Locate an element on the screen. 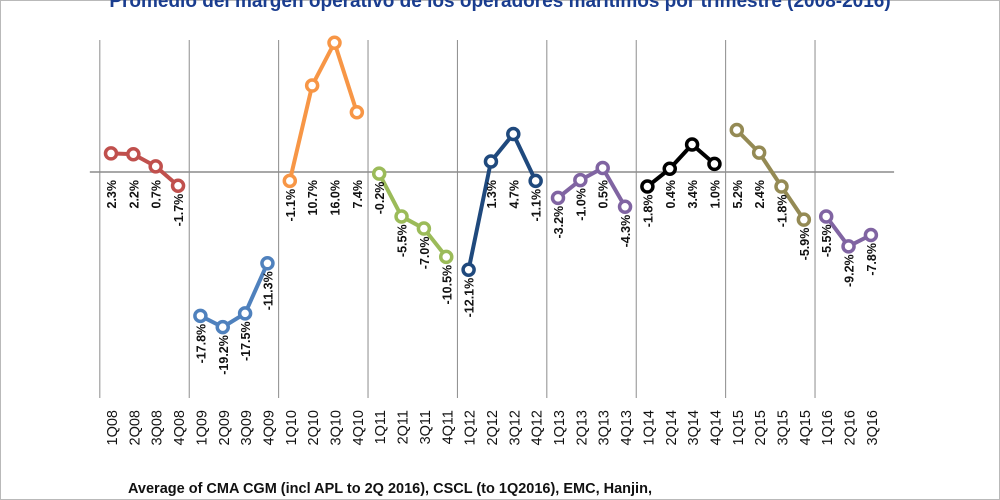 This screenshot has height=500, width=1000. data-label: -7.8% is located at coordinates (872, 259).